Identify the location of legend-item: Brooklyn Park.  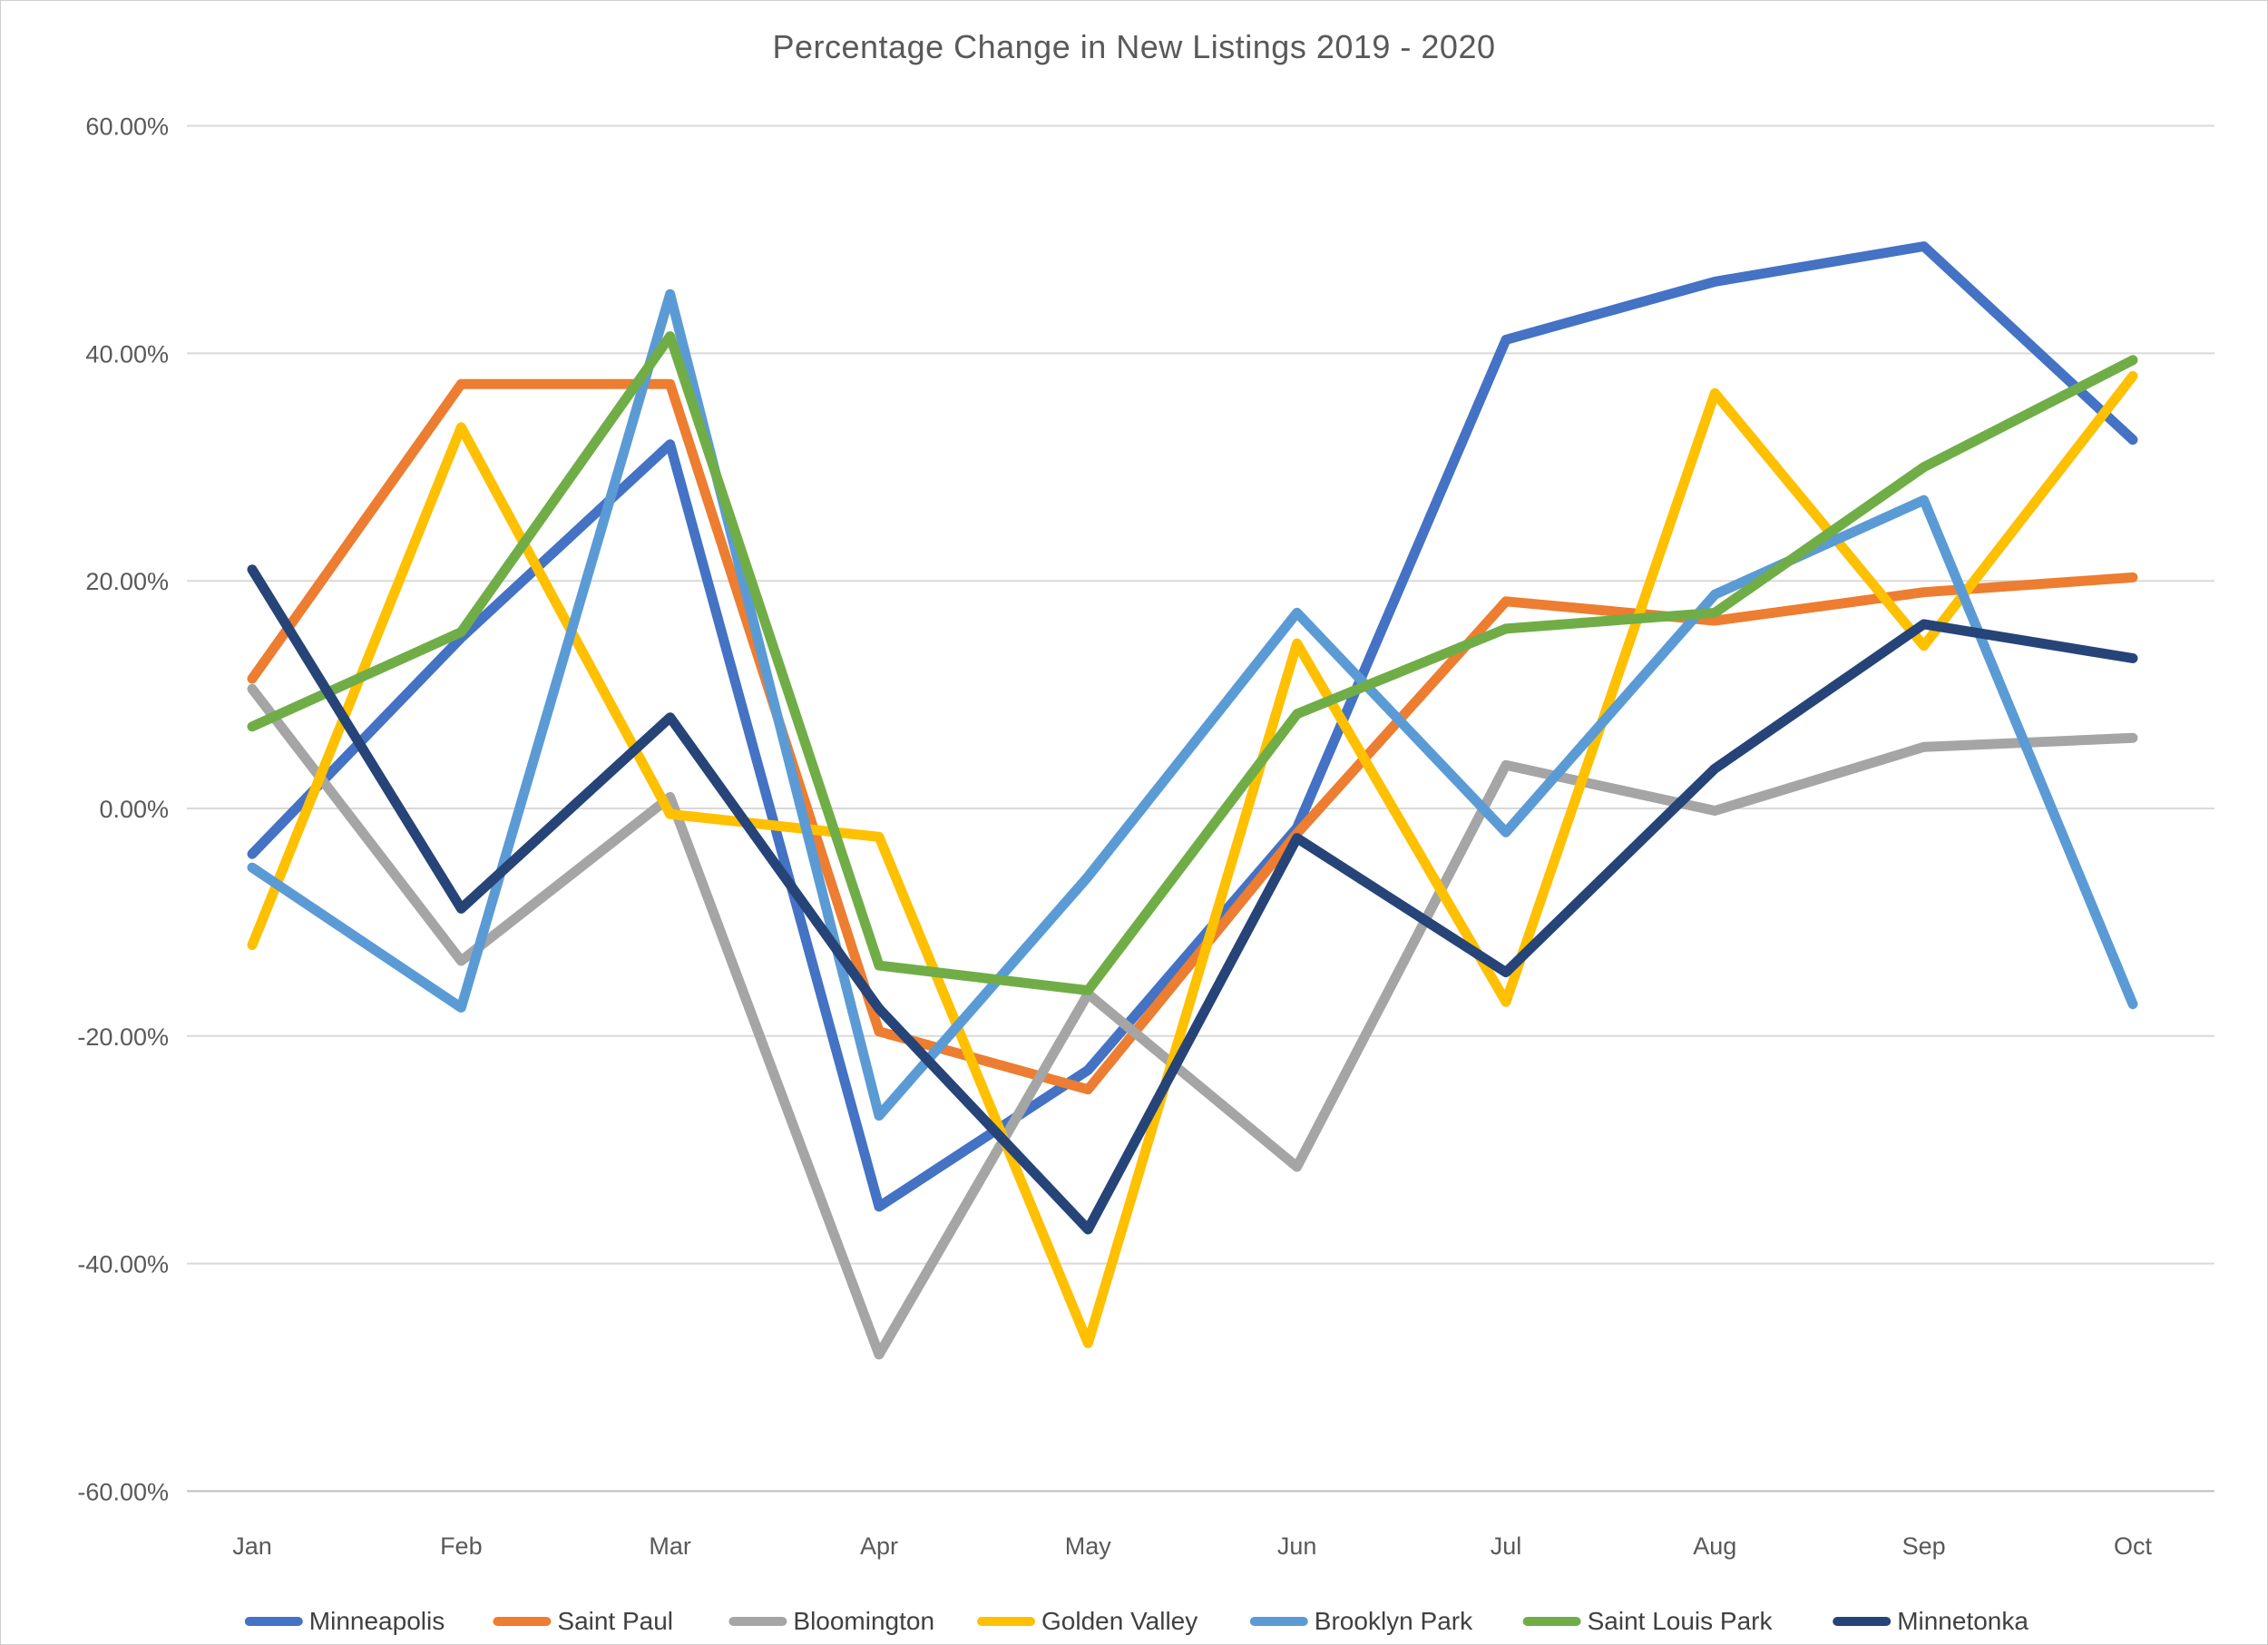
(1361, 1621).